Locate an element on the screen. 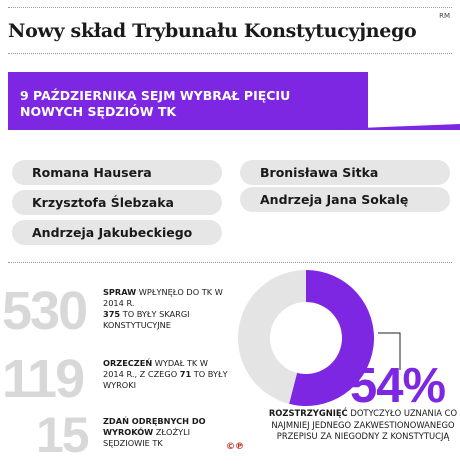  judge-pill: Andrzeja Jana Sokalę is located at coordinates (345, 199).